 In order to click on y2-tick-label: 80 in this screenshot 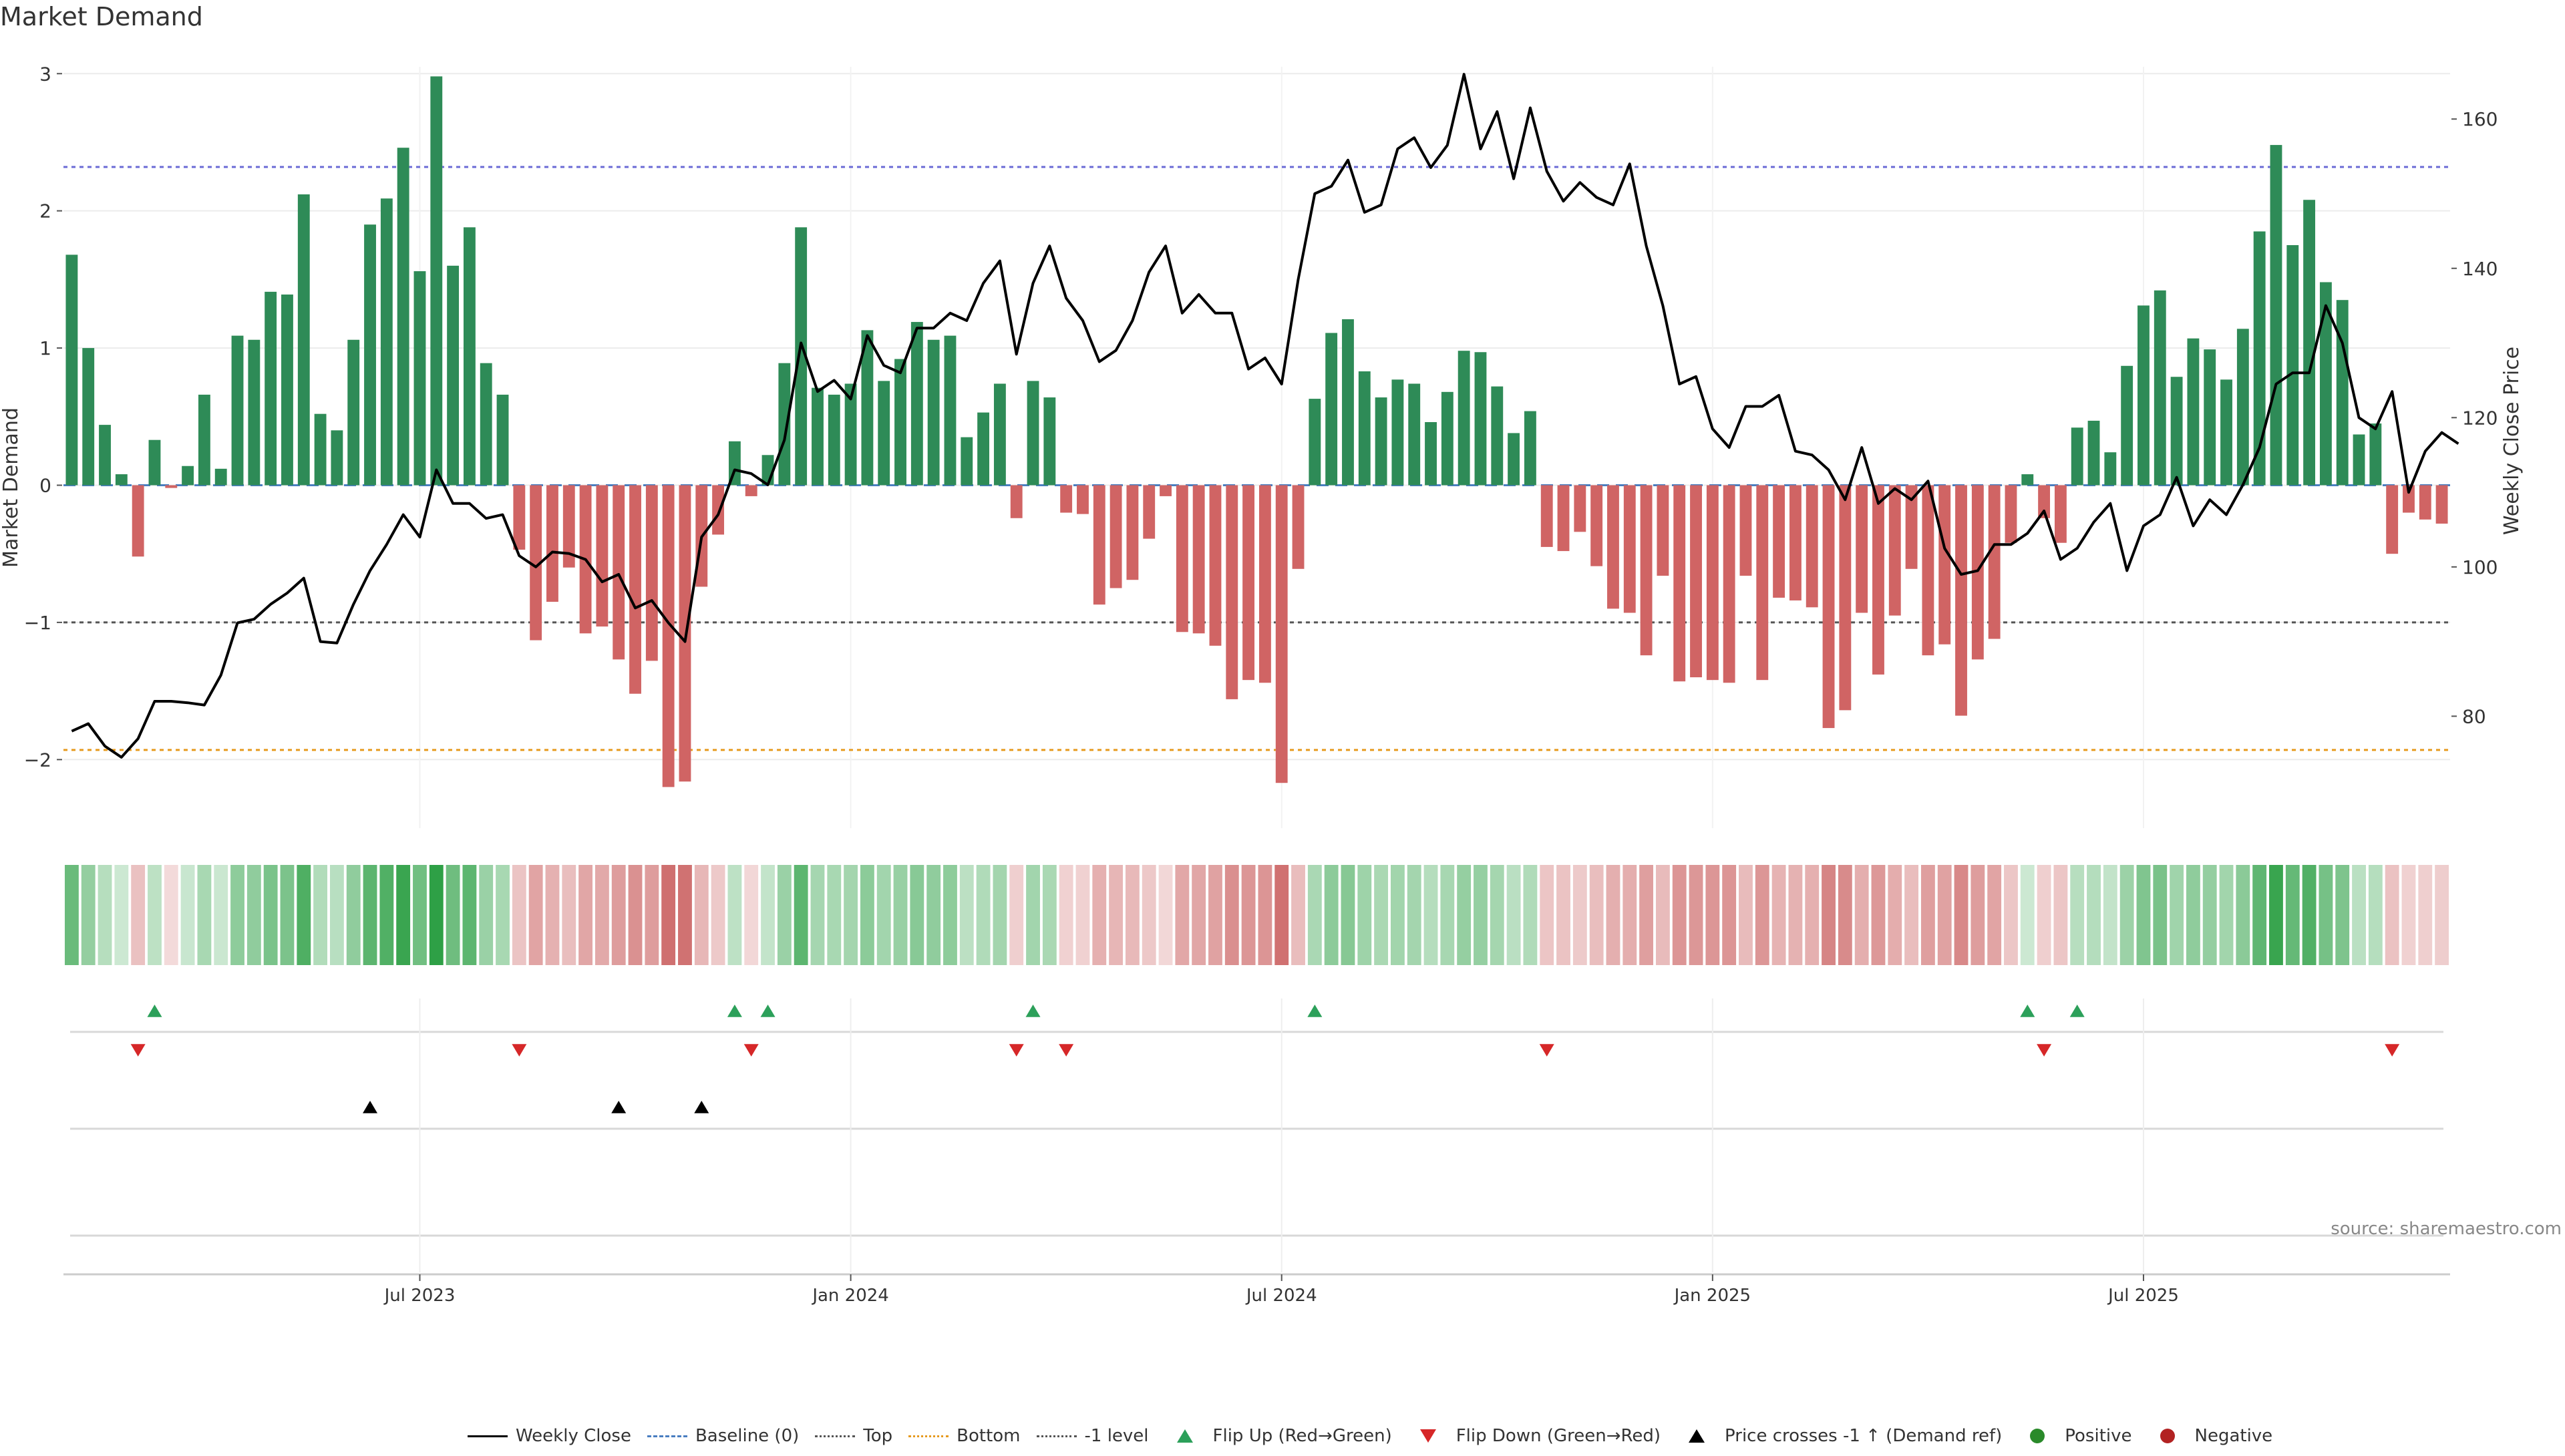, I will do `click(2474, 716)`.